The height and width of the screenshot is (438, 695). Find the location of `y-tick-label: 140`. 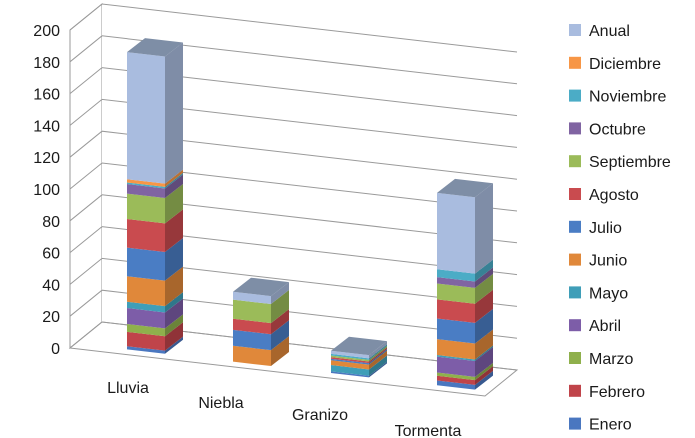

y-tick-label: 140 is located at coordinates (46, 126).